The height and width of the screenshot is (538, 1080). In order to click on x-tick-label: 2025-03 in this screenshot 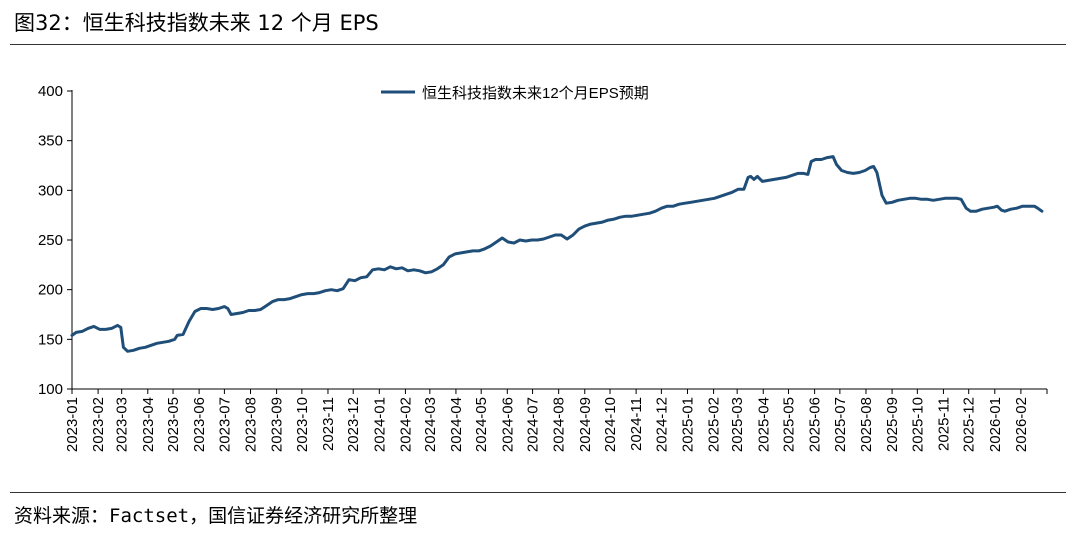, I will do `click(737, 424)`.